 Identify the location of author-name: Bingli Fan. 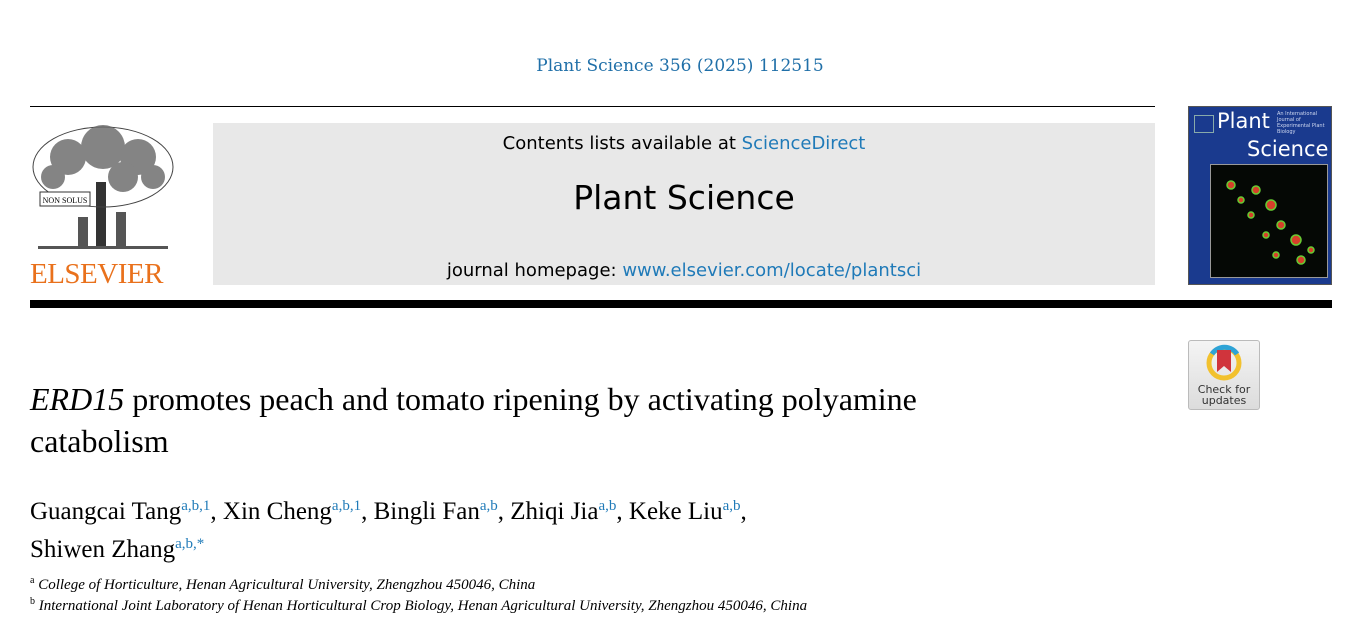
(426, 511).